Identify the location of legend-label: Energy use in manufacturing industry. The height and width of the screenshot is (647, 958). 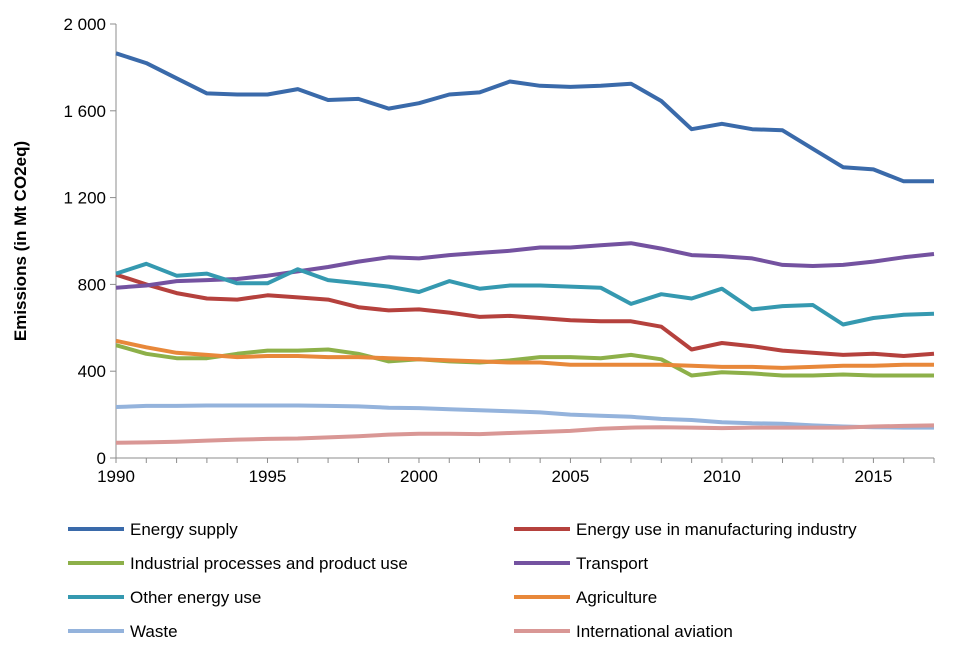
(716, 529).